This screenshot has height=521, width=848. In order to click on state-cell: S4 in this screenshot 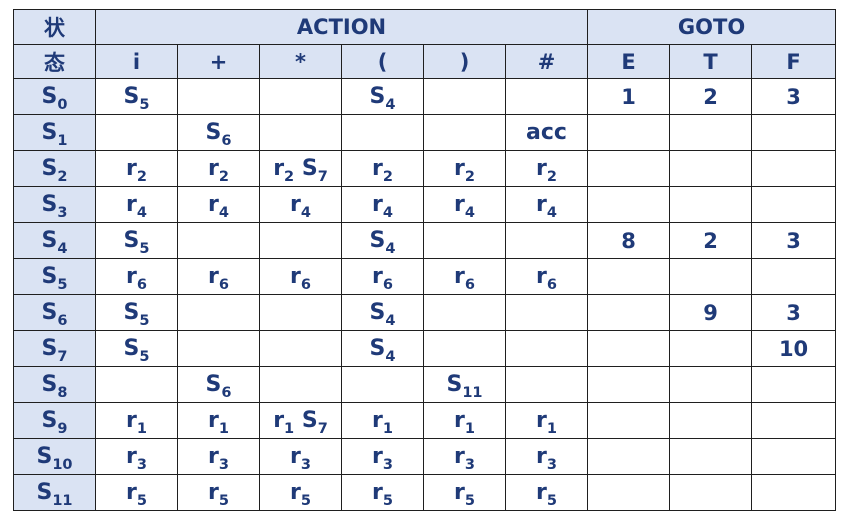, I will do `click(54, 240)`.